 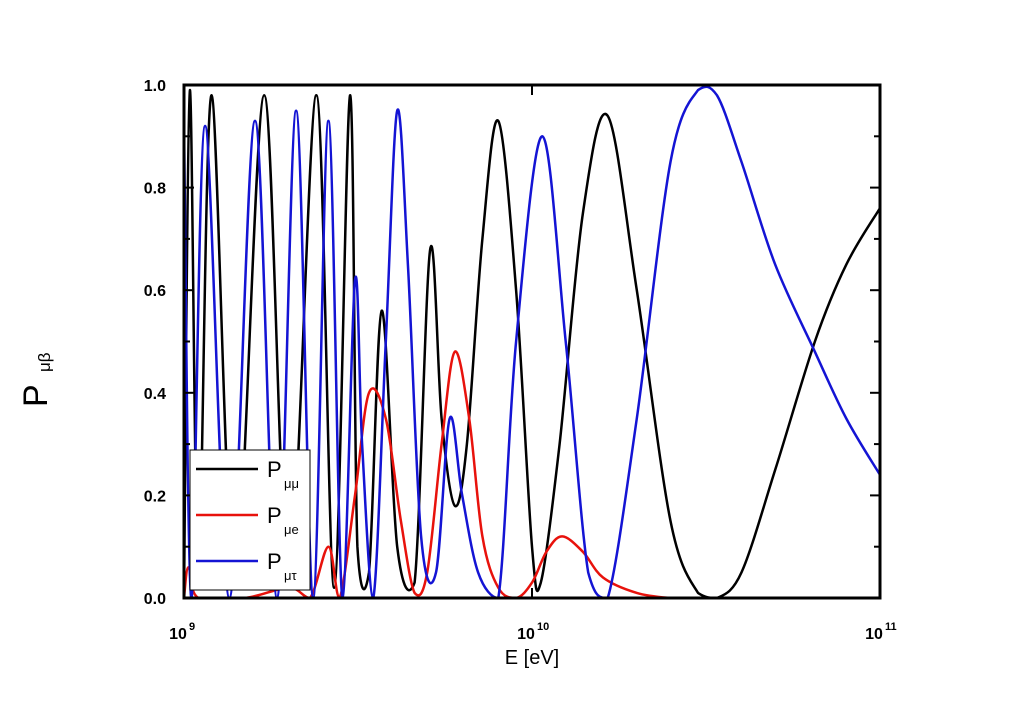 I want to click on legend-entry-p-mutau: Pμτ, so click(x=246, y=566).